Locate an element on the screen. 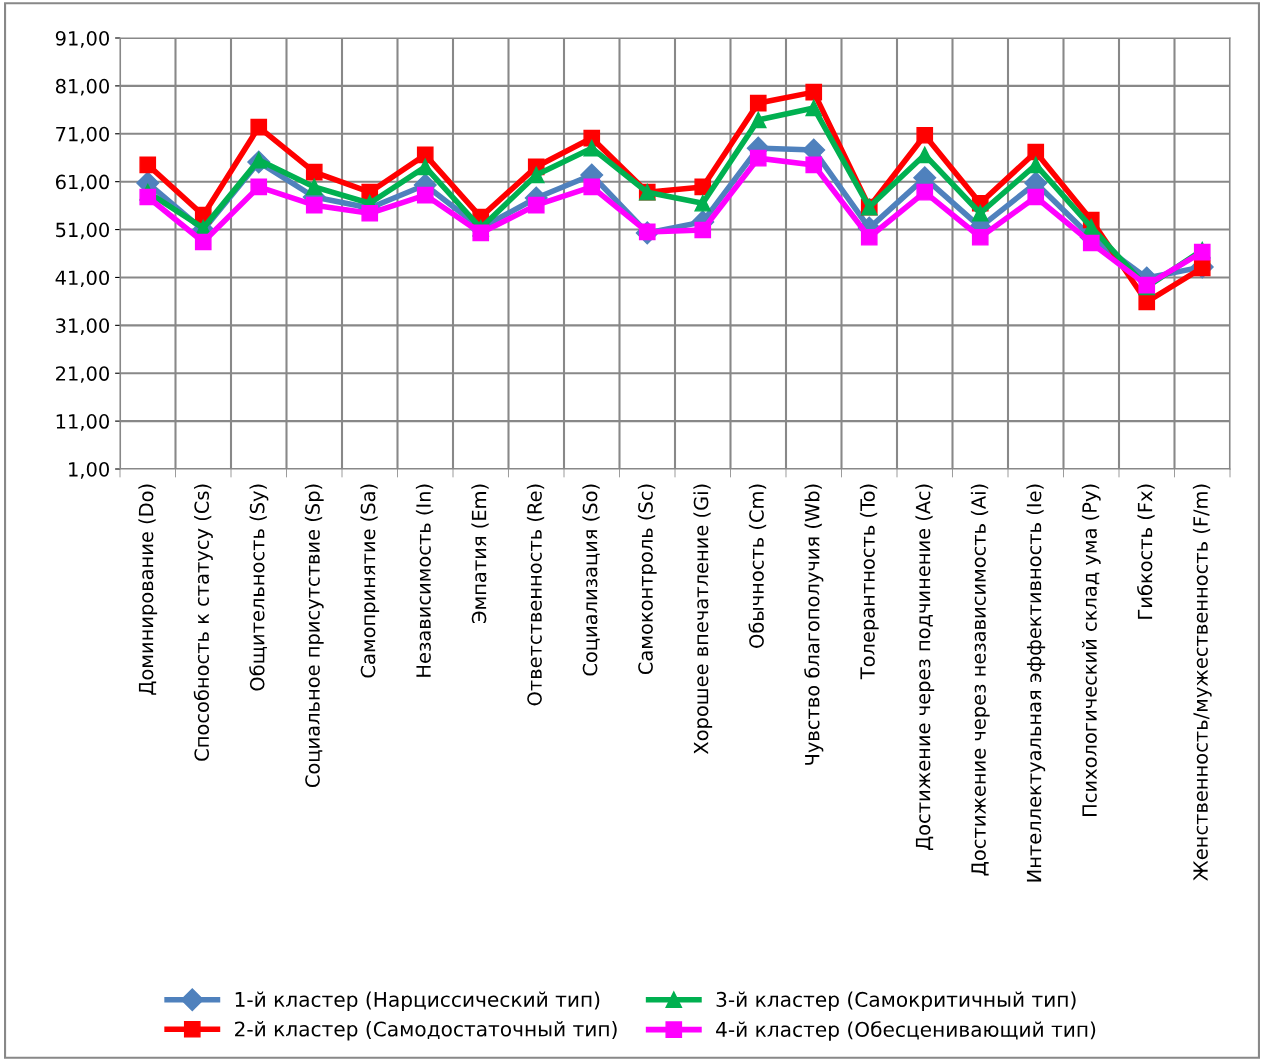 This screenshot has height=1061, width=1264. y-tick-label: 61,00 is located at coordinates (82, 183).